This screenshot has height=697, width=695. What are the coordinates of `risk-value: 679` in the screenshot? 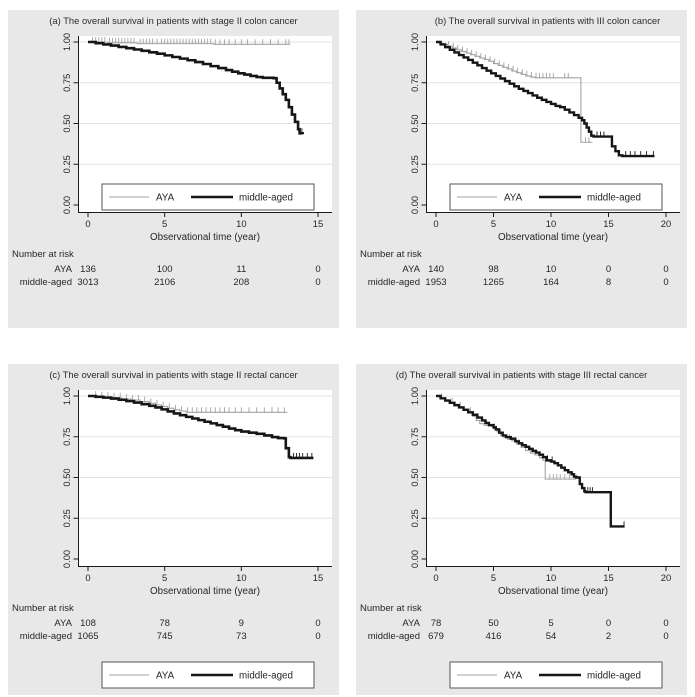 It's located at (436, 636).